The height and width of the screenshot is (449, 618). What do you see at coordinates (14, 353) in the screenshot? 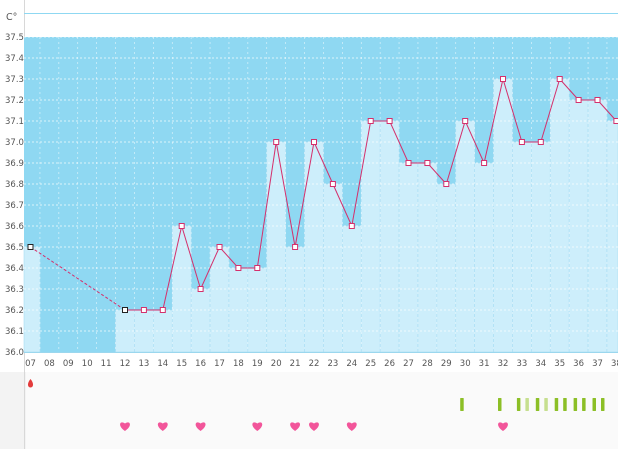
I see `y-tick-label: 36.0` at bounding box center [14, 353].